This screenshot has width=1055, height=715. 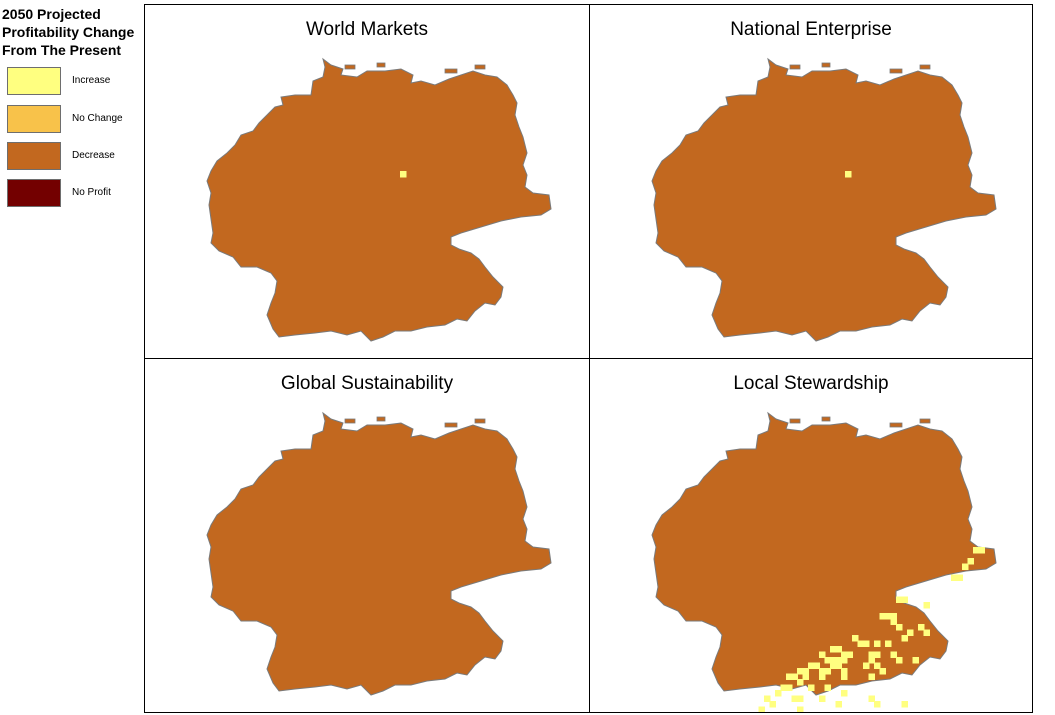 What do you see at coordinates (34, 81) in the screenshot?
I see `legend-swatch-increase` at bounding box center [34, 81].